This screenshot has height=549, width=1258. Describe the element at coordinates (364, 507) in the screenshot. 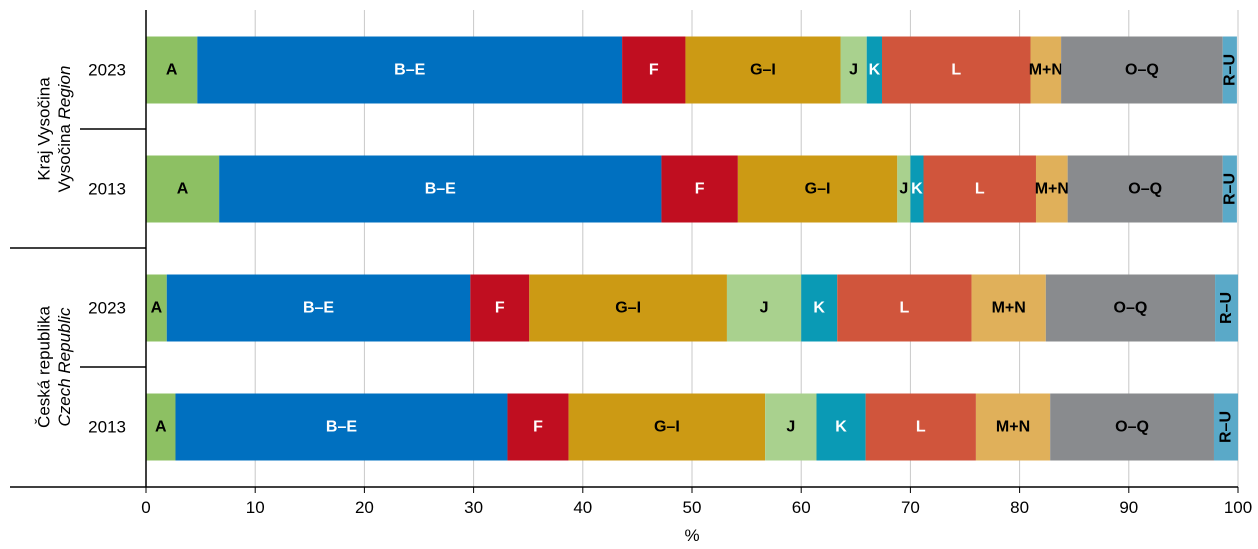

I see `x-tick-label: 20` at that location.